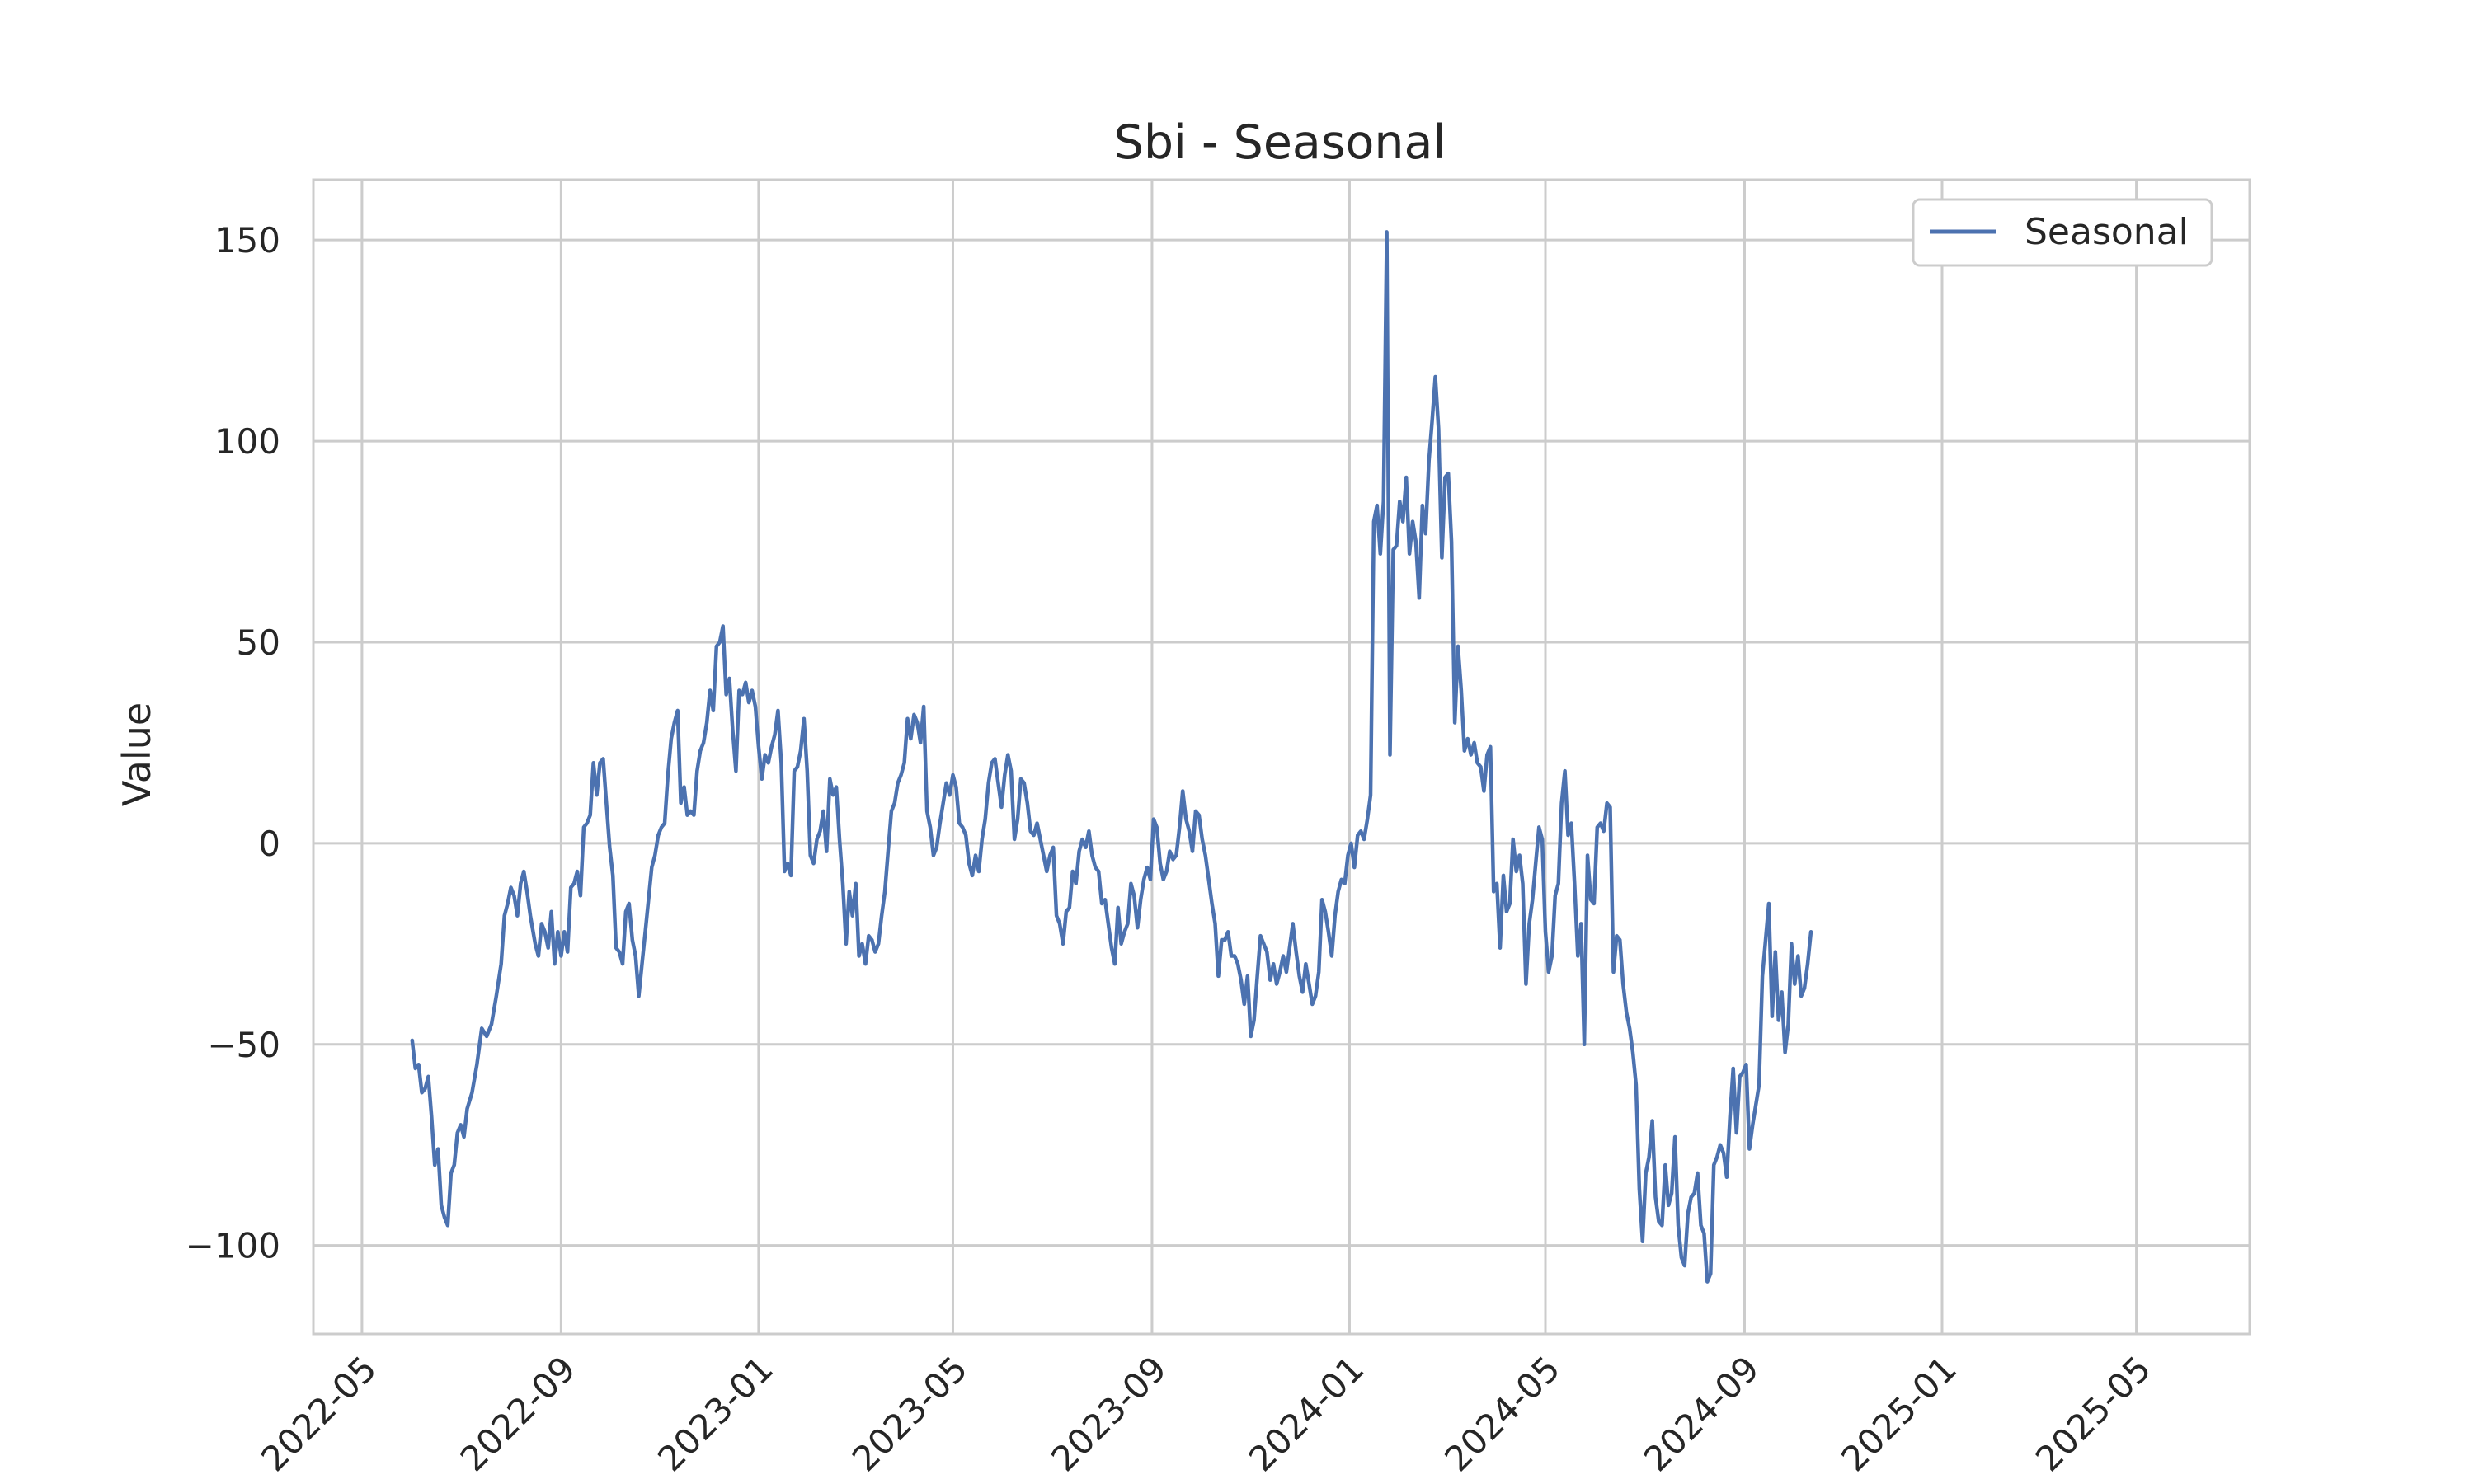 This screenshot has width=2474, height=1484. I want to click on y-tick-label: −50, so click(243, 1045).